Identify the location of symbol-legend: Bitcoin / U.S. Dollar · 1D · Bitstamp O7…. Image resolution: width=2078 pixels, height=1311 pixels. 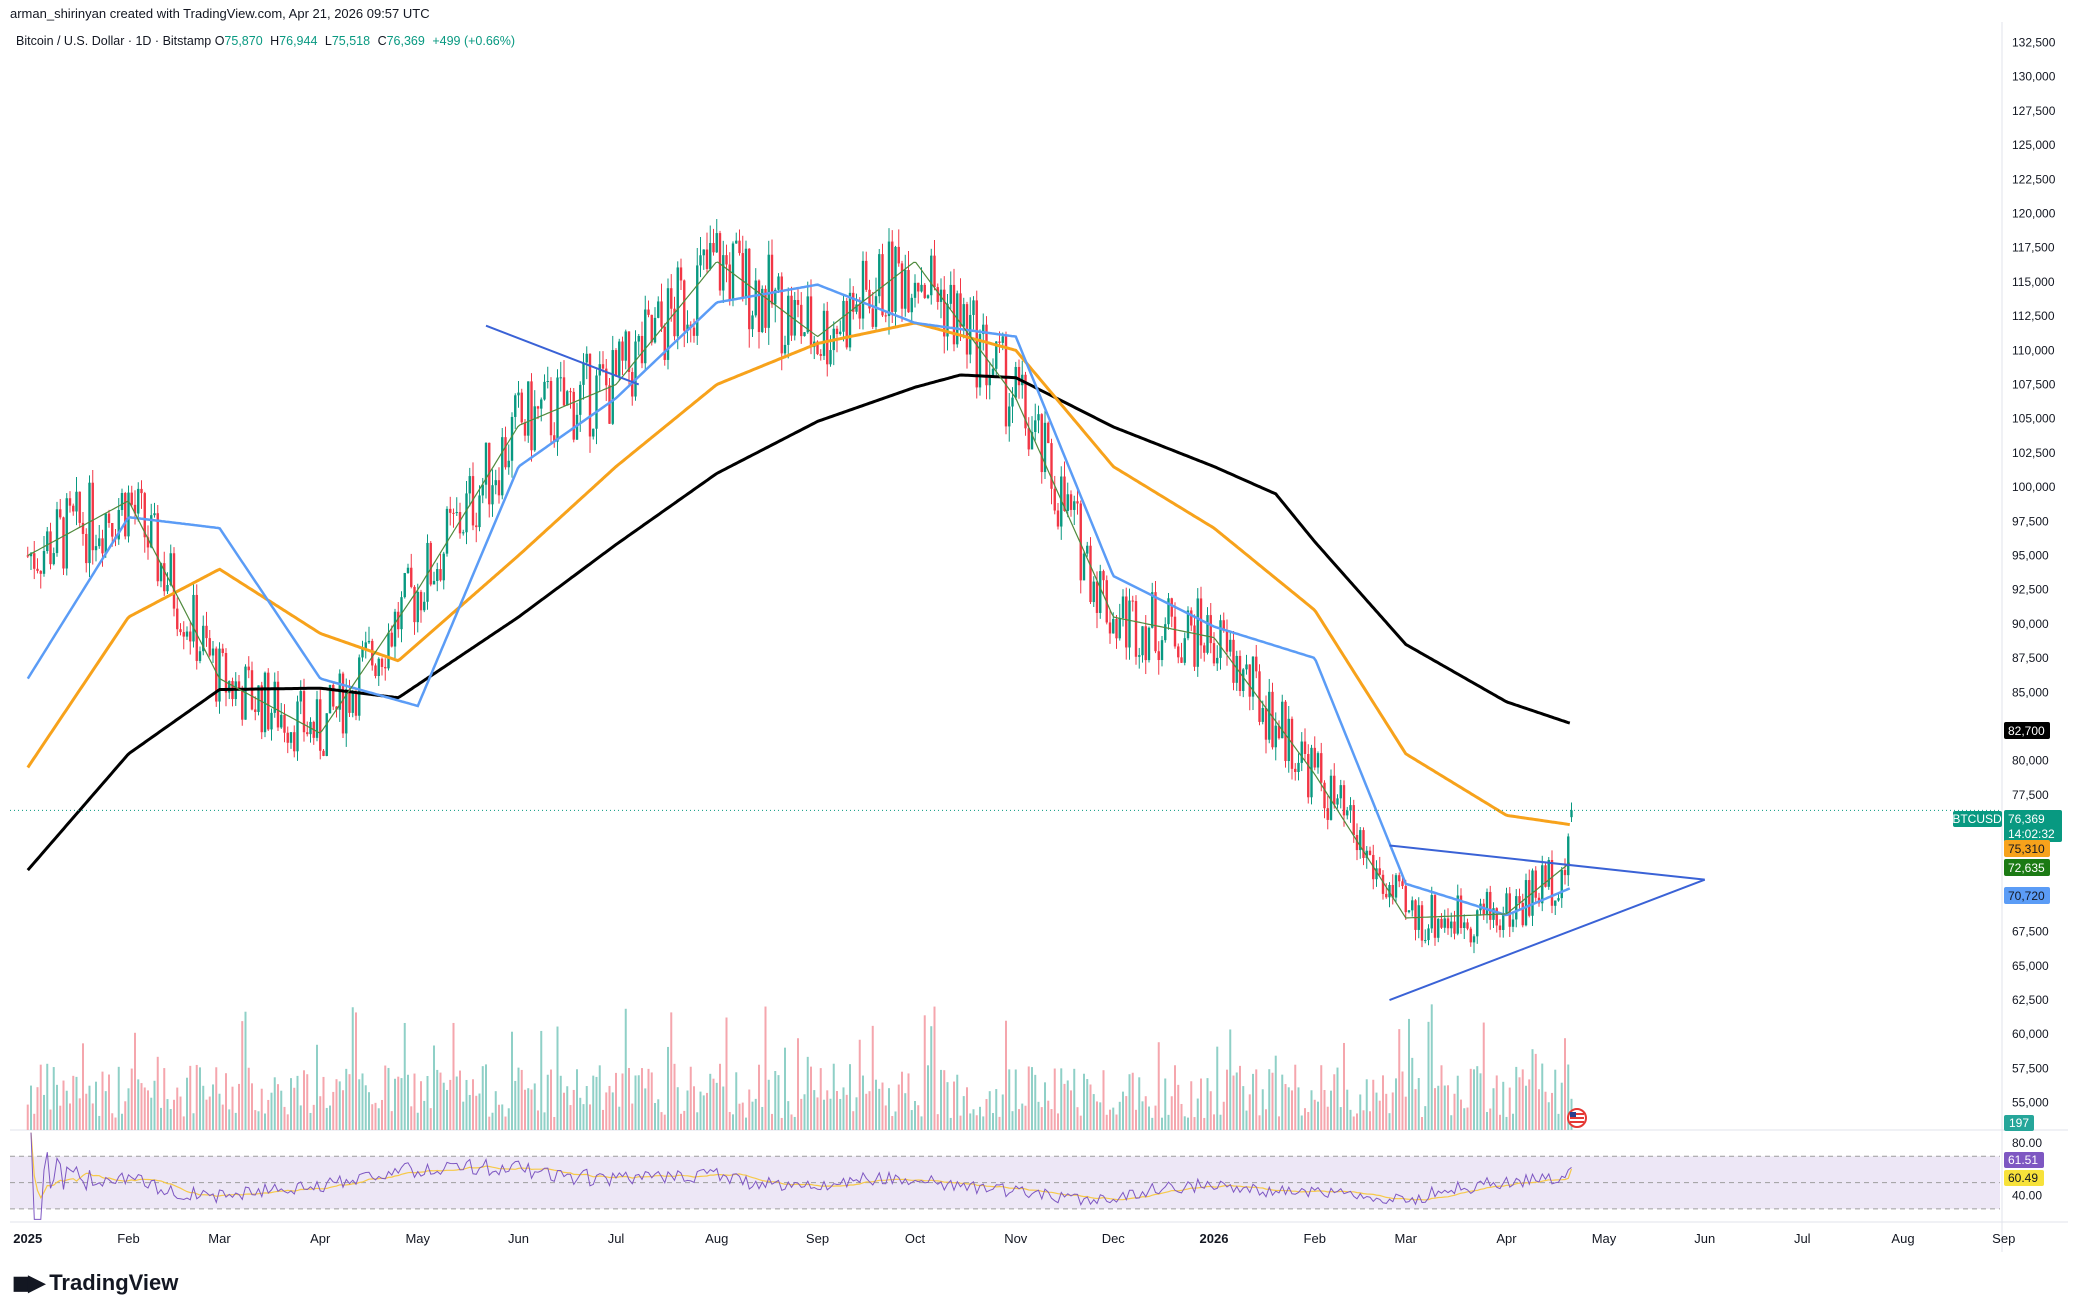
(265, 41).